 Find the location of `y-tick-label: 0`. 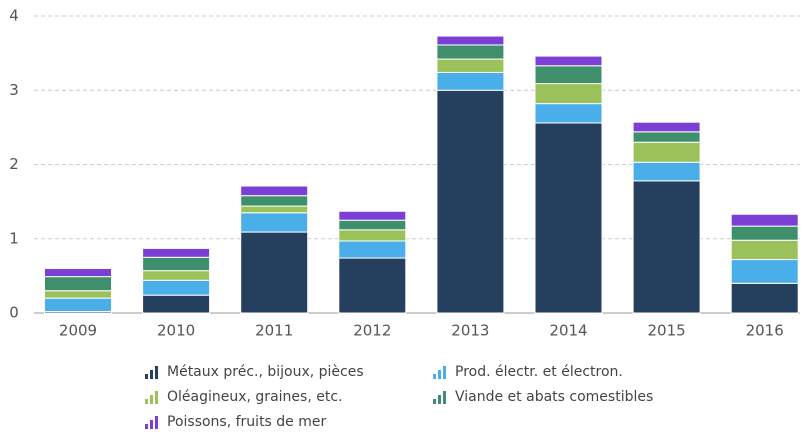

y-tick-label: 0 is located at coordinates (14, 313).